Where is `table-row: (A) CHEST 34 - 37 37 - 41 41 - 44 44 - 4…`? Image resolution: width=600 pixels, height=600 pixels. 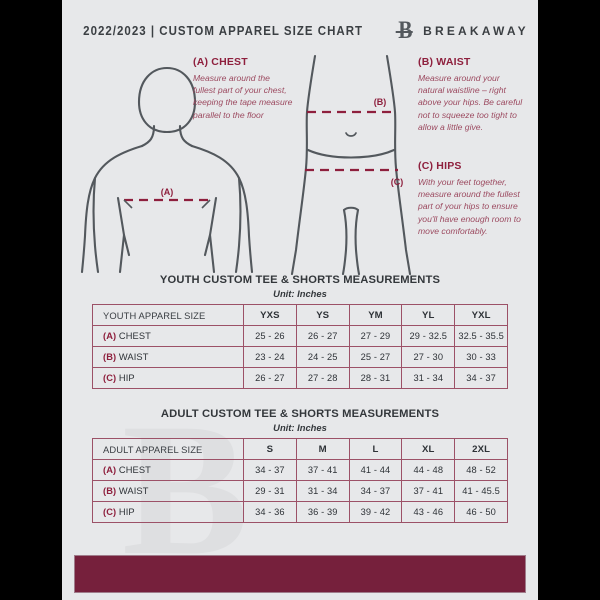
table-row: (A) CHEST 34 - 37 37 - 41 41 - 44 44 - 4… is located at coordinates (300, 470).